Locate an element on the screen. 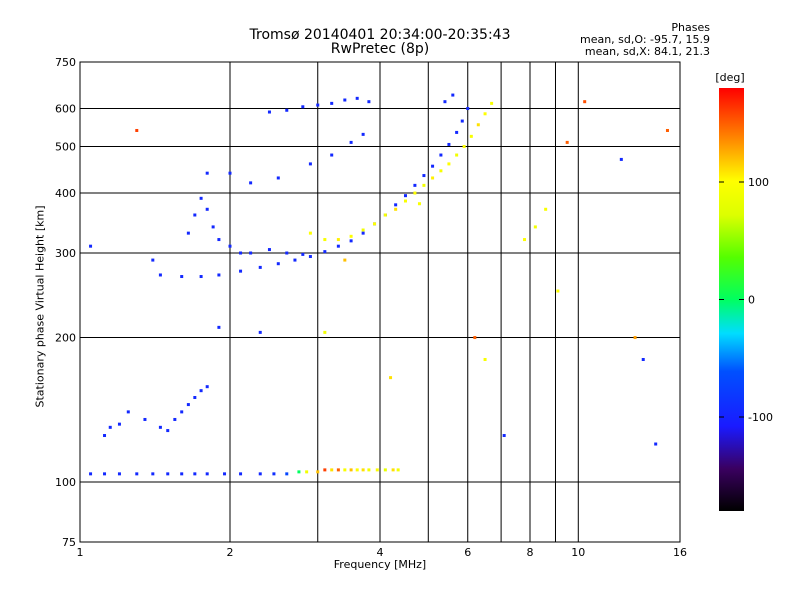  y-tick-label: 100 is located at coordinates (65, 482).